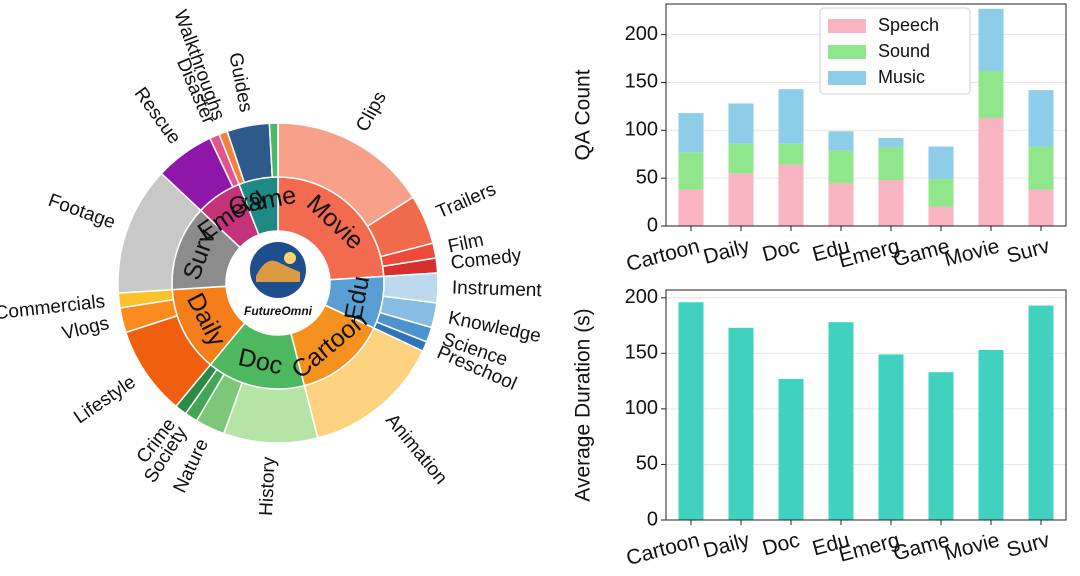 The width and height of the screenshot is (1080, 576). What do you see at coordinates (941, 446) in the screenshot?
I see `du-bar-game` at bounding box center [941, 446].